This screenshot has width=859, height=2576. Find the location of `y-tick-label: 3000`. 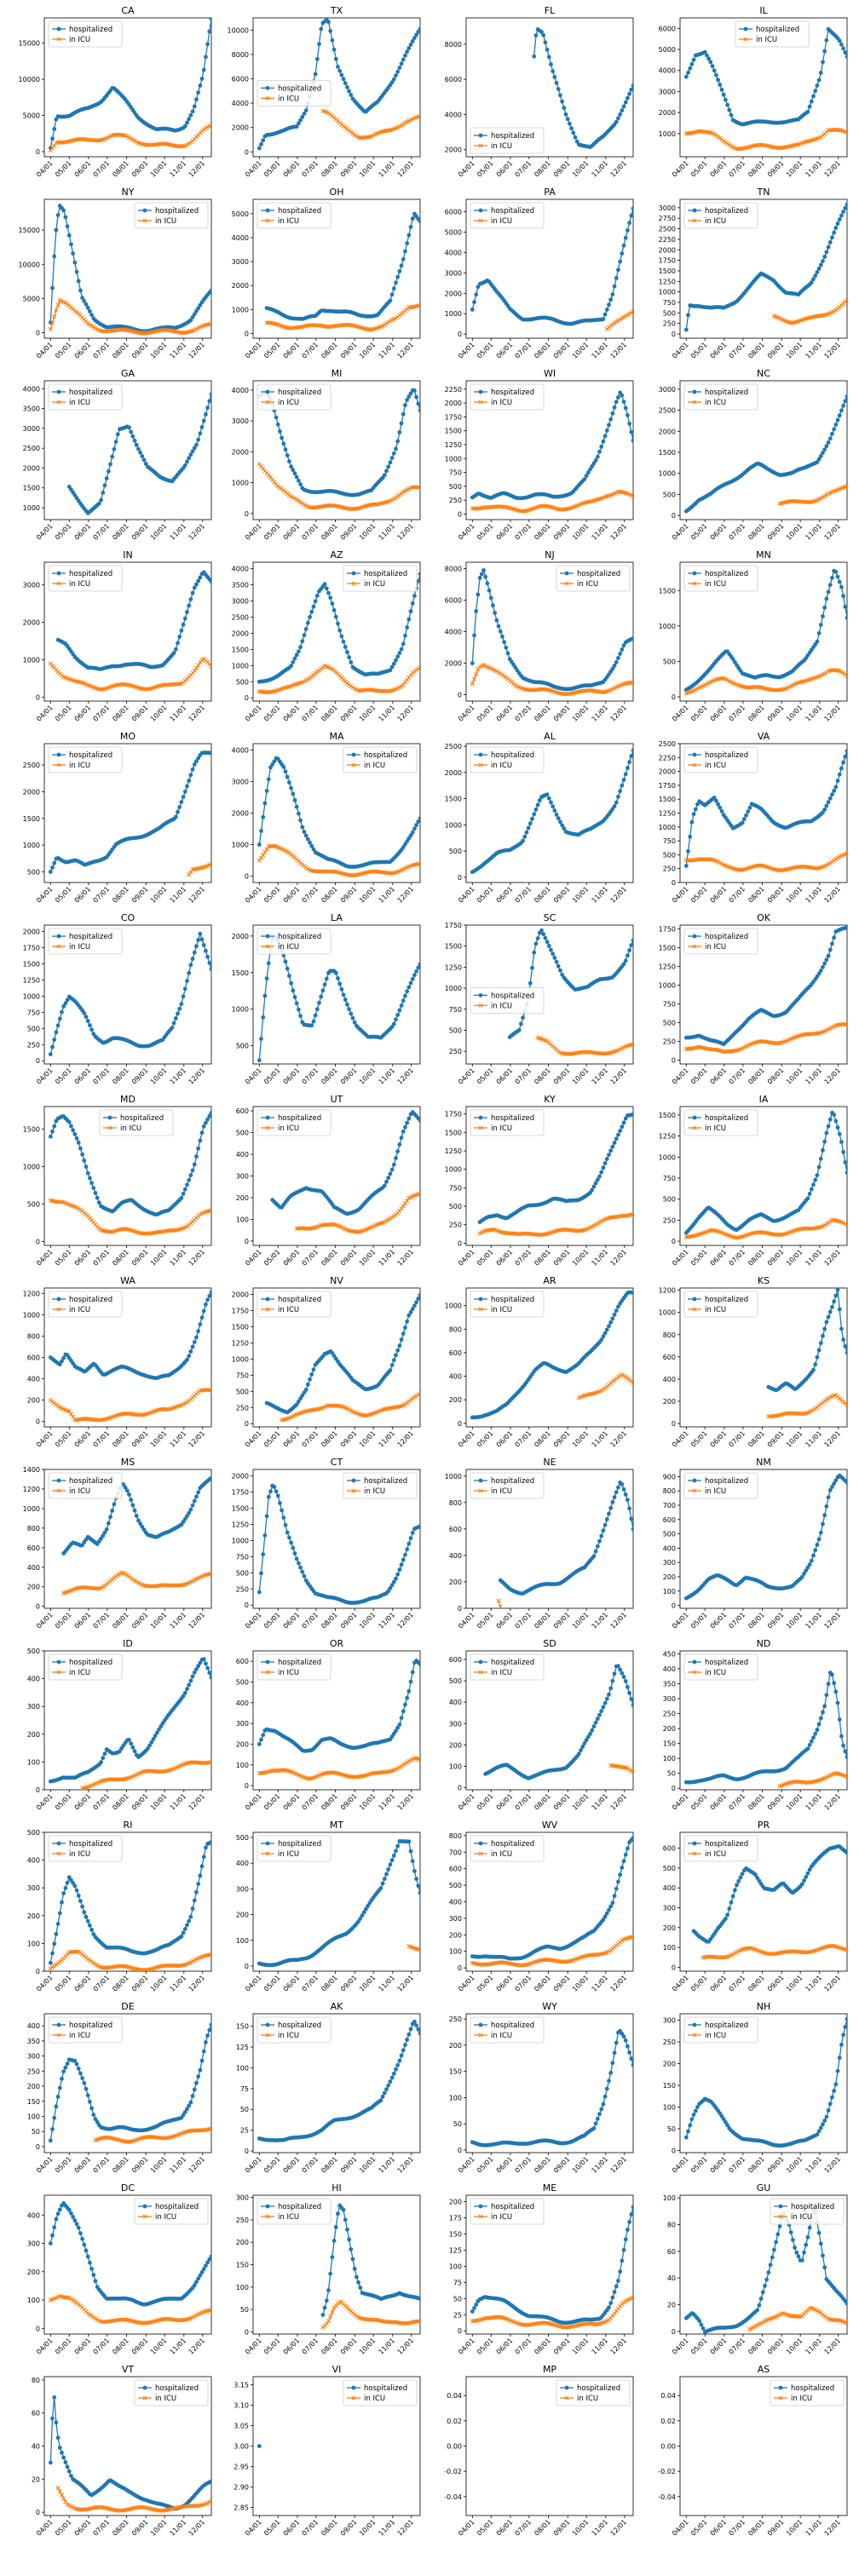

y-tick-label: 3000 is located at coordinates (31, 429).